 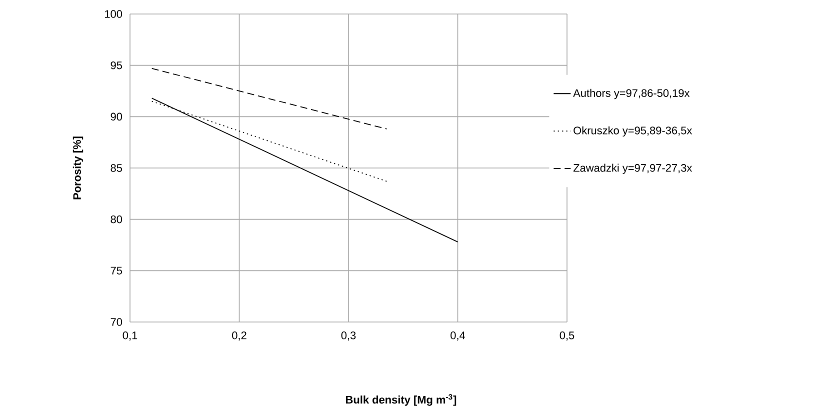 What do you see at coordinates (116, 322) in the screenshot?
I see `y-tick-label: 70` at bounding box center [116, 322].